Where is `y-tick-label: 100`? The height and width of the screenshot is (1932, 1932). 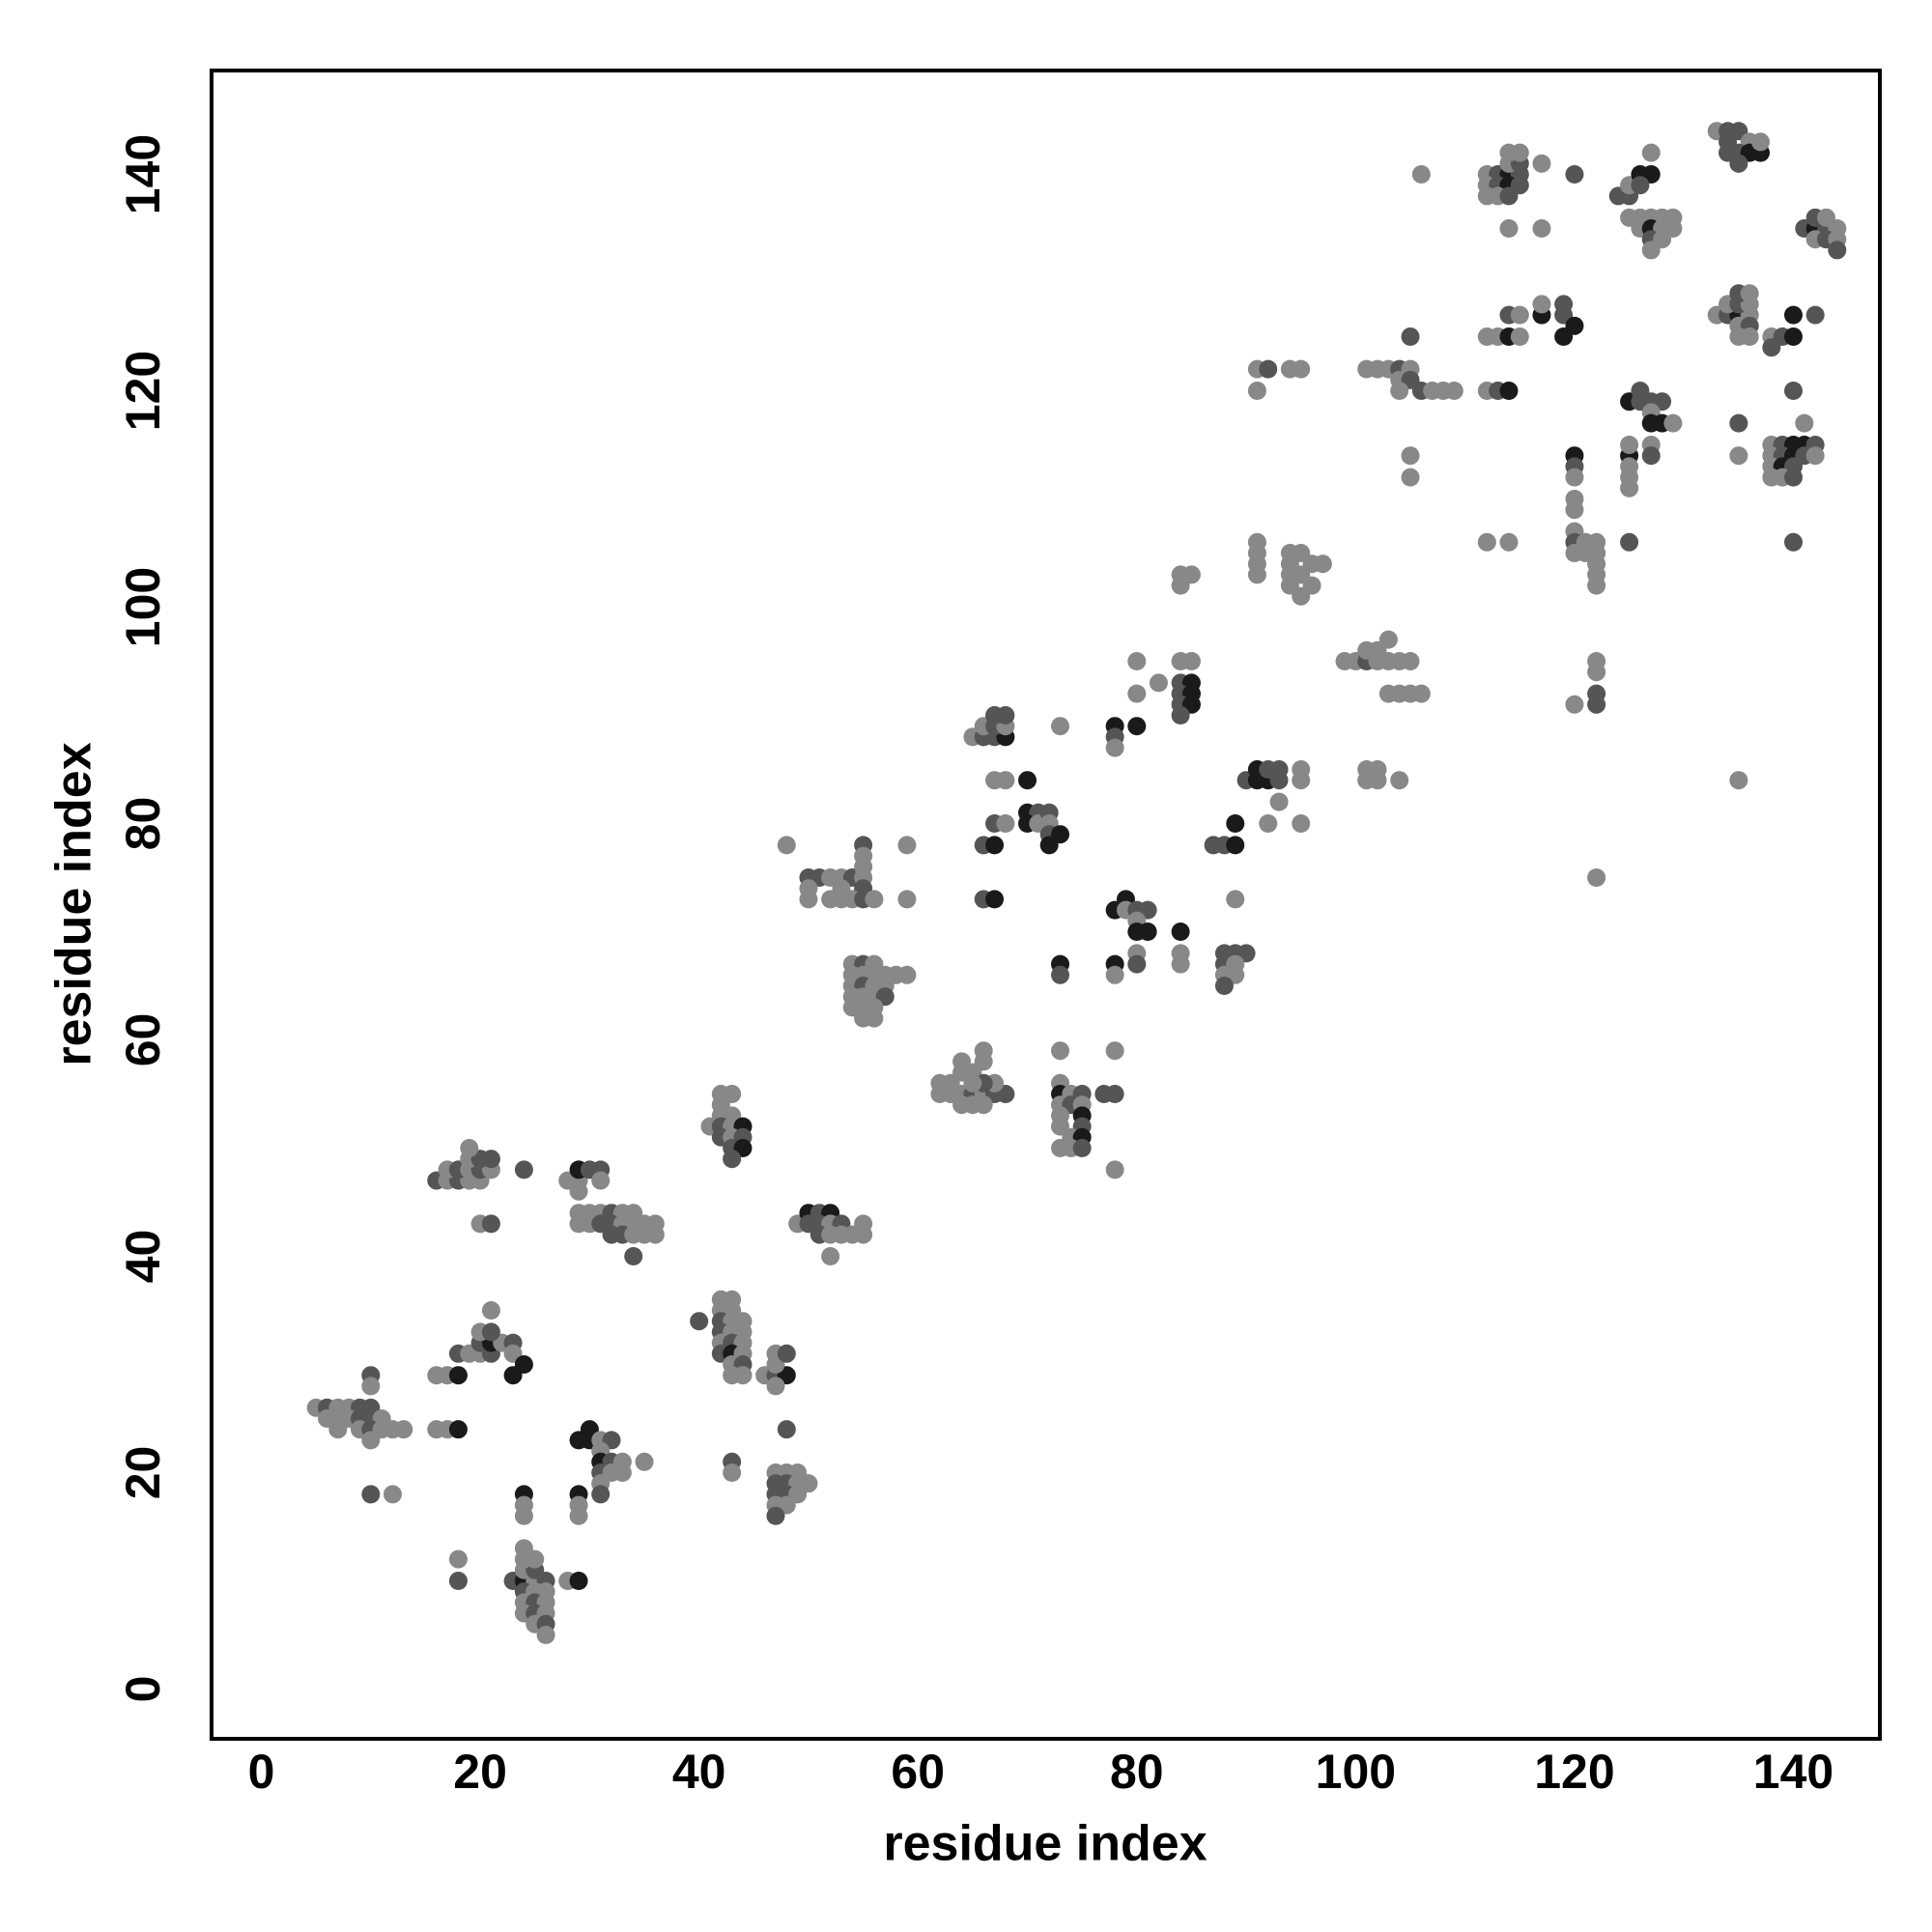 y-tick-label: 100 is located at coordinates (143, 607).